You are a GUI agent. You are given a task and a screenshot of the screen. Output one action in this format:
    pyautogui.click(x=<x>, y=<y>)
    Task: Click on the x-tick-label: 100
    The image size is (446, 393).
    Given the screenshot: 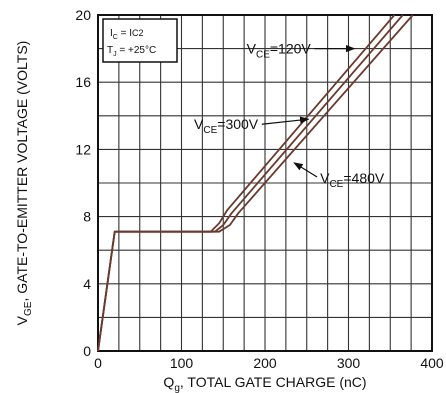 What is the action you would take?
    pyautogui.click(x=182, y=363)
    